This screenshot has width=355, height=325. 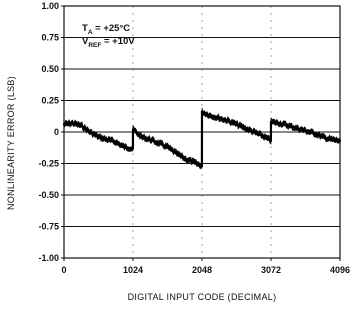 I want to click on y-tick-label: 0, so click(x=56, y=132).